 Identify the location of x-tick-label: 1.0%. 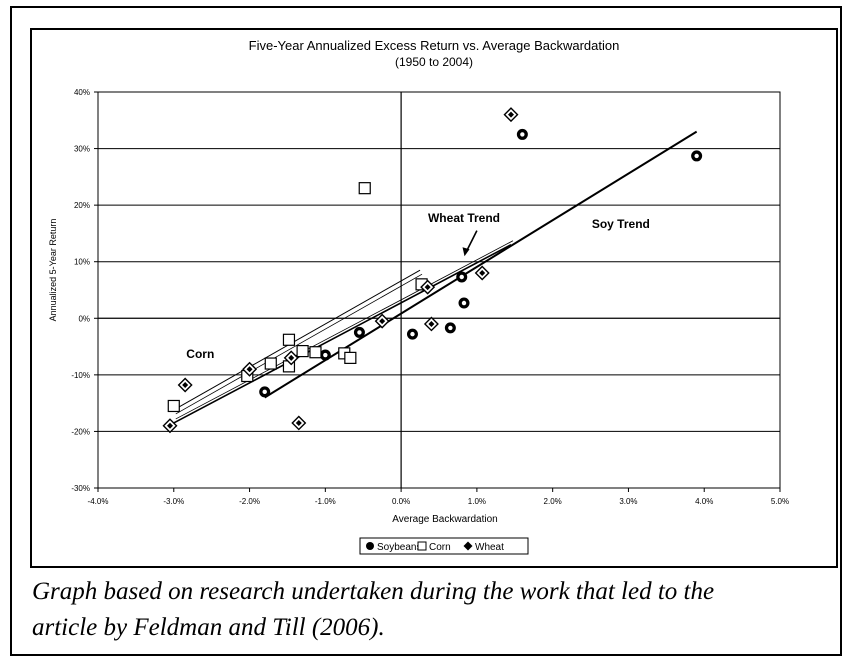
(477, 501).